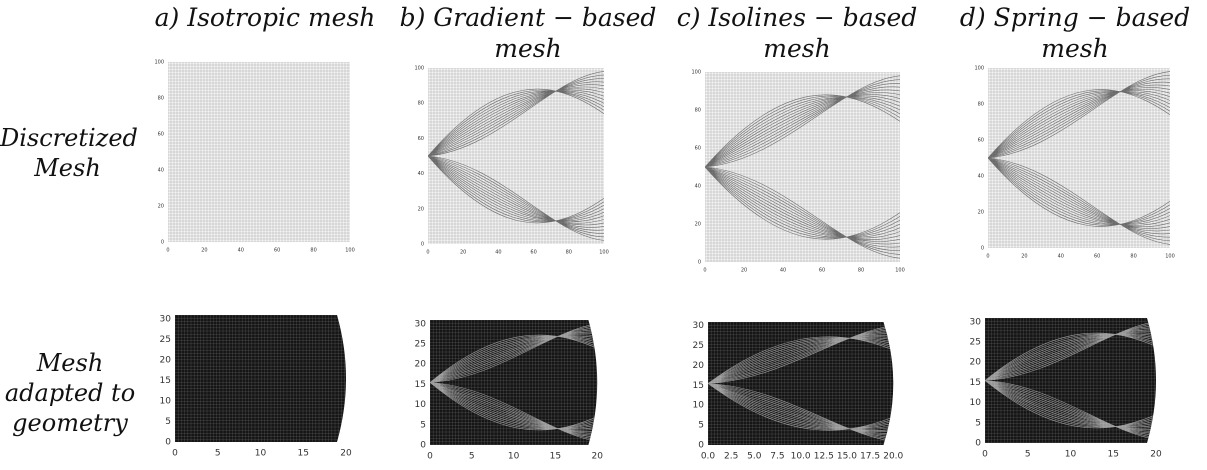 This screenshot has height=470, width=1207. I want to click on y-tick-label: 30, so click(976, 322).